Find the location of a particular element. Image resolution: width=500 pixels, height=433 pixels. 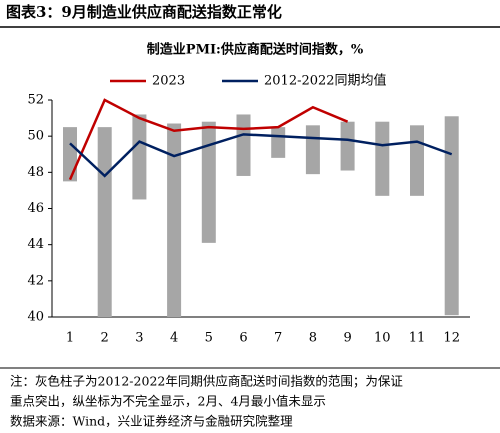

legend-label: 2012-2022同期均值 is located at coordinates (325, 81).